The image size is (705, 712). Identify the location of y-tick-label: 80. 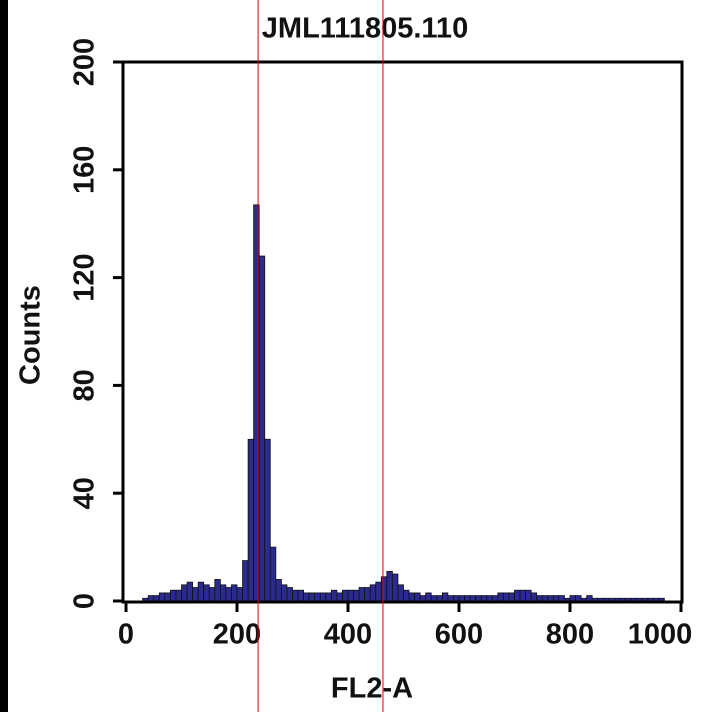
(85, 385).